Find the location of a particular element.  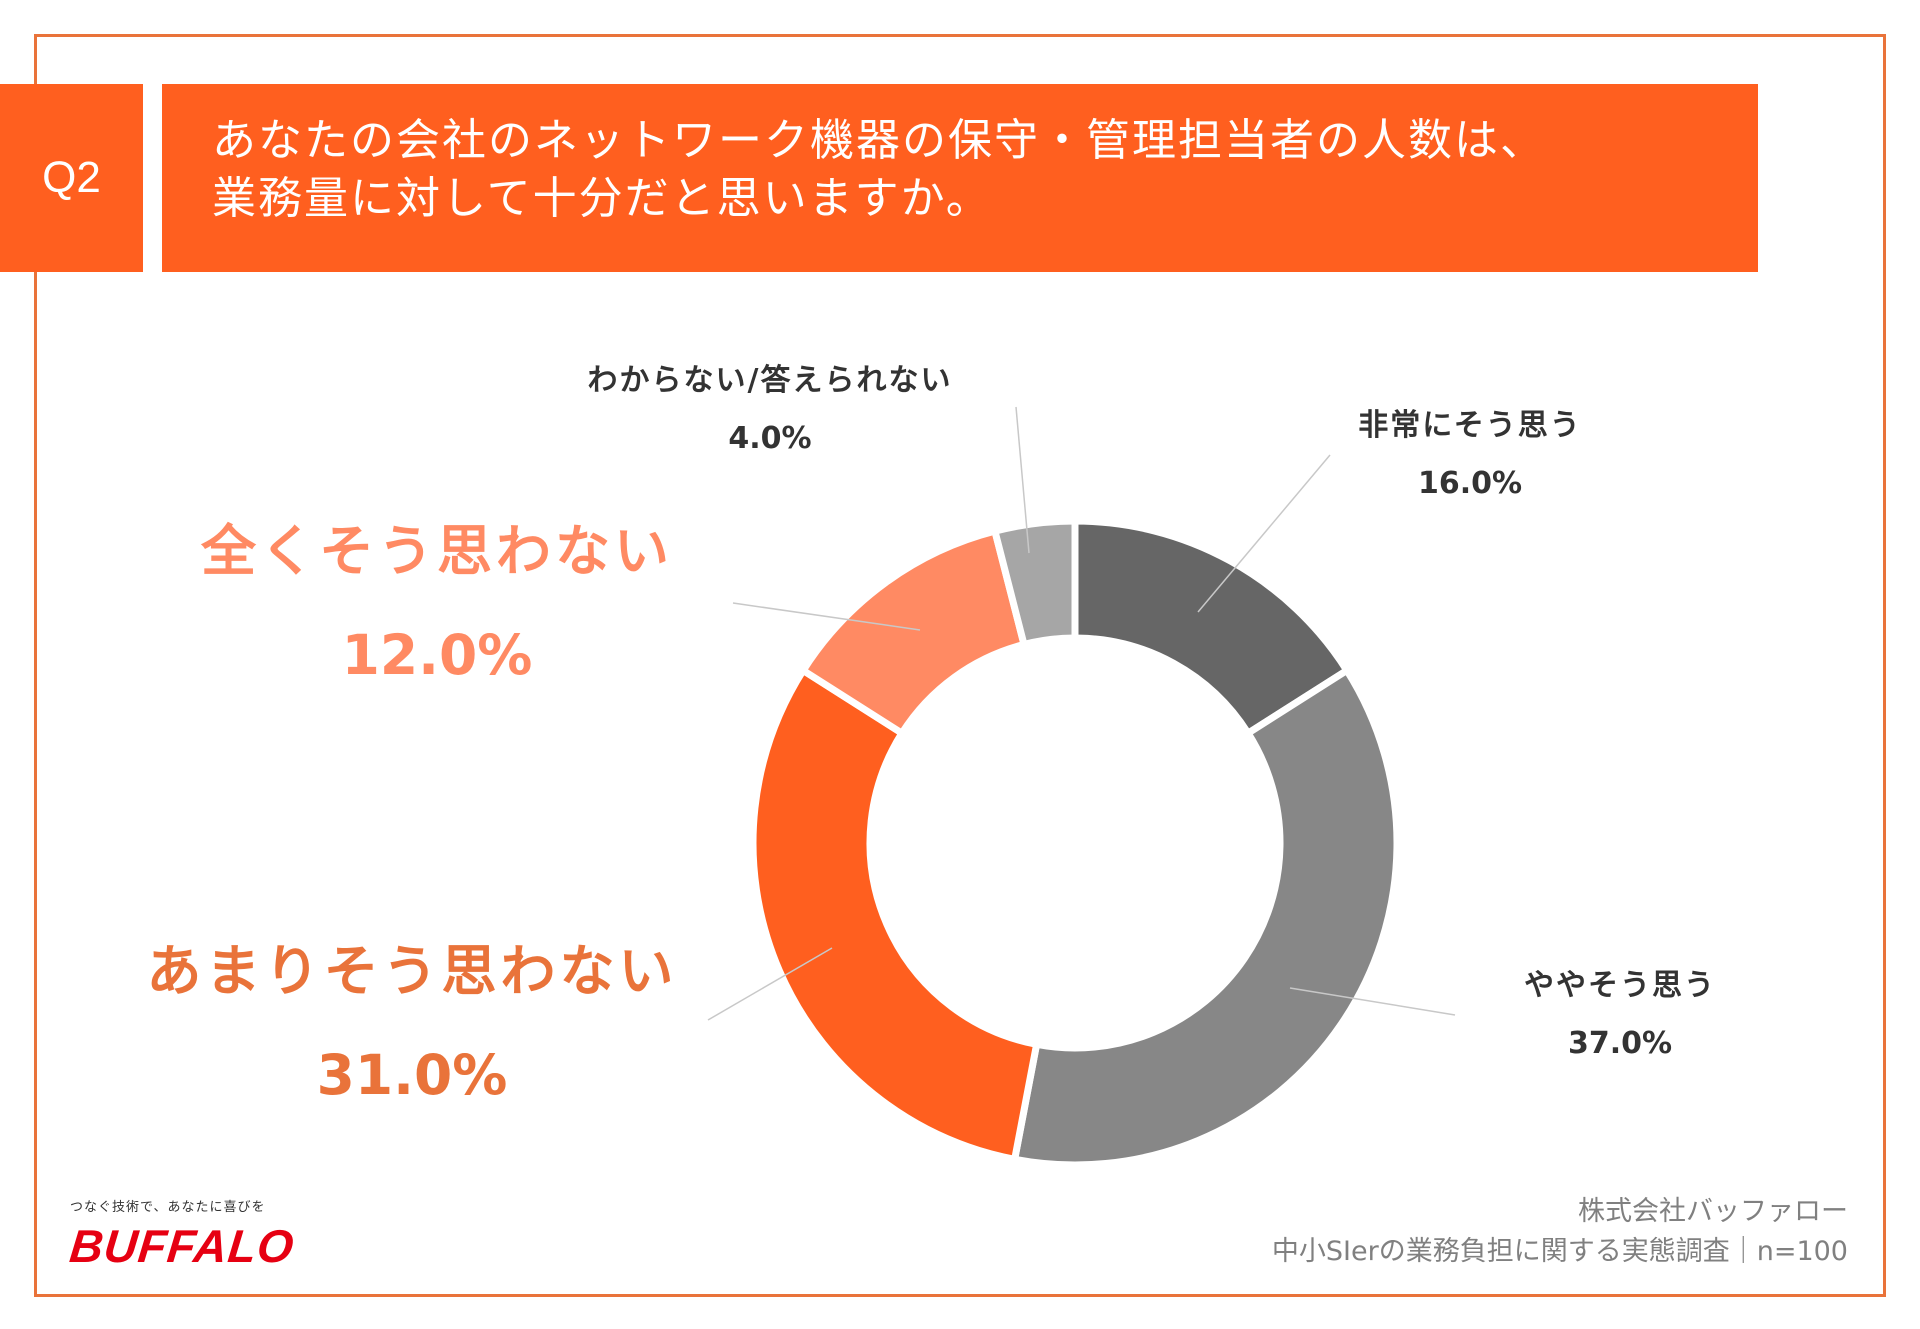

category-label-dont-know: わからない/答えられない is located at coordinates (770, 380).